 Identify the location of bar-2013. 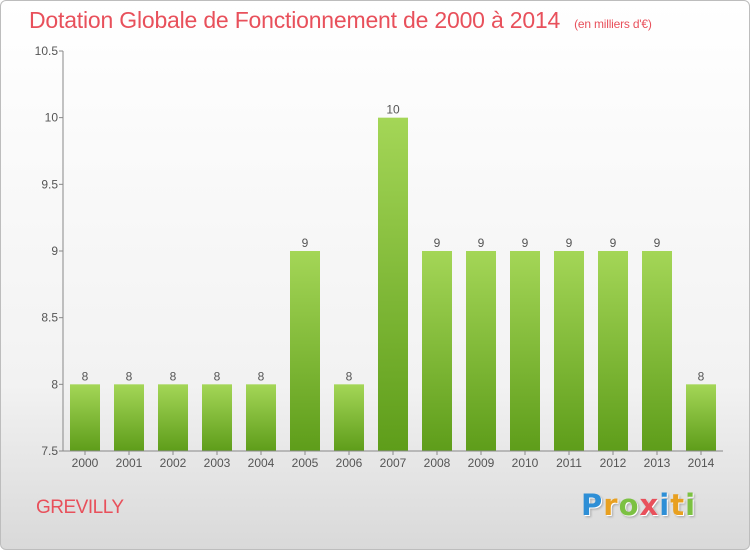
(657, 351).